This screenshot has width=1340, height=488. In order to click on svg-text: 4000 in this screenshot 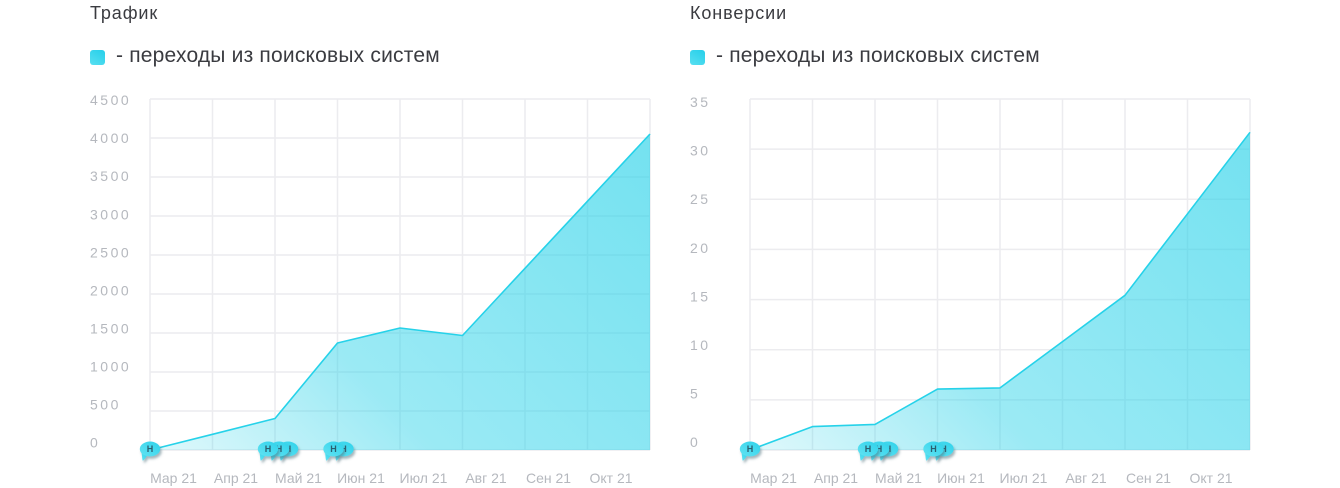, I will do `click(110, 138)`.